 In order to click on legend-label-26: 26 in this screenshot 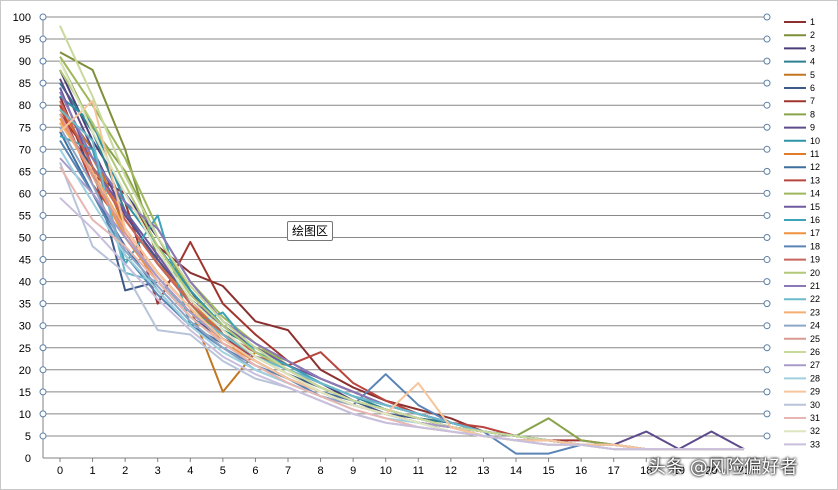, I will do `click(815, 352)`.